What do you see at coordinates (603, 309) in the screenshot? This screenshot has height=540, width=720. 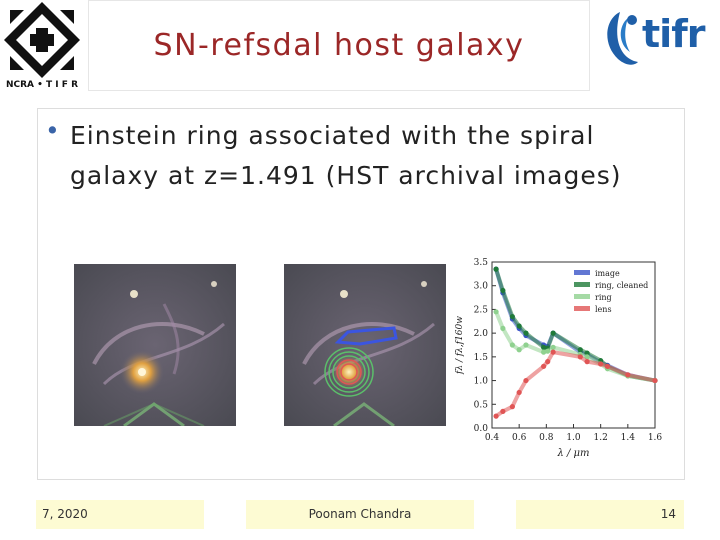 I see `legend-label: lens` at bounding box center [603, 309].